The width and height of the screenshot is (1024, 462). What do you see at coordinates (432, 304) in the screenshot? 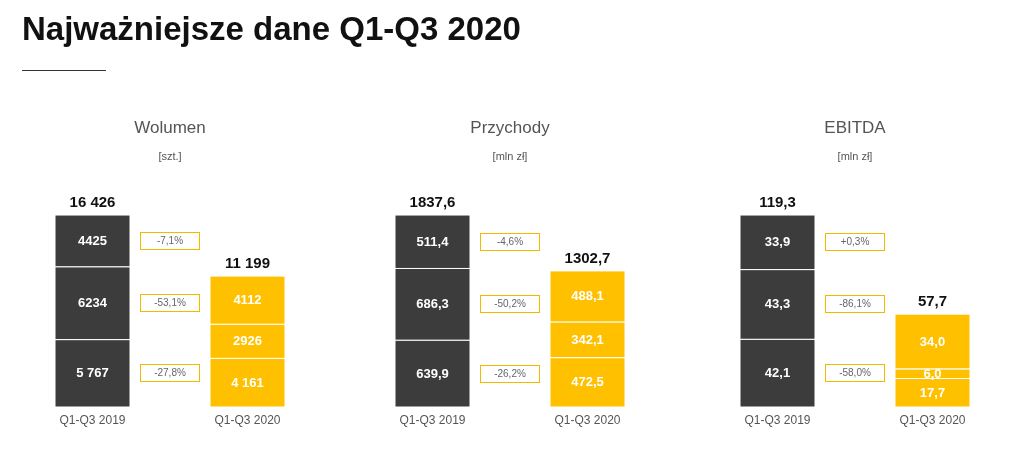
I see `data-label: 686,3` at bounding box center [432, 304].